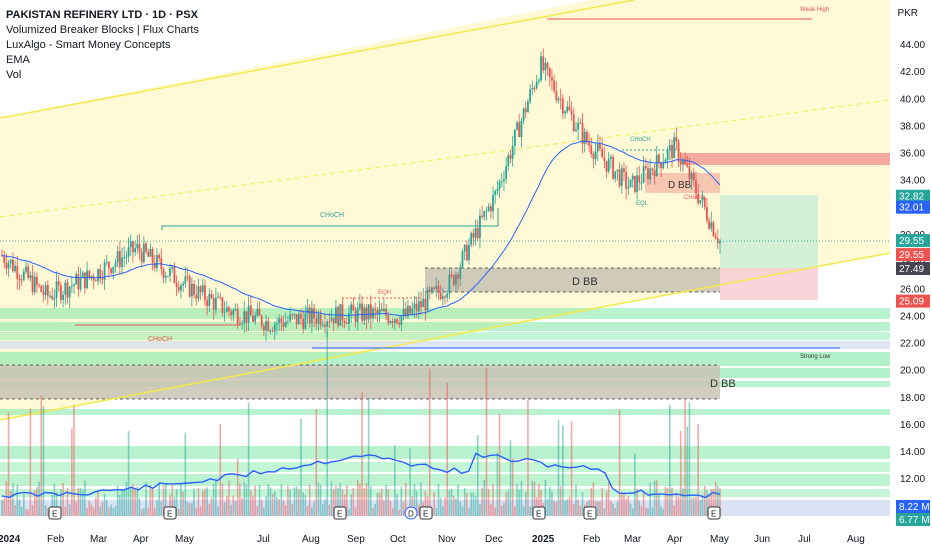  What do you see at coordinates (102, 30) in the screenshot?
I see `indicator-breaker-blocks: Volumized Breaker Blocks | Flux Charts` at bounding box center [102, 30].